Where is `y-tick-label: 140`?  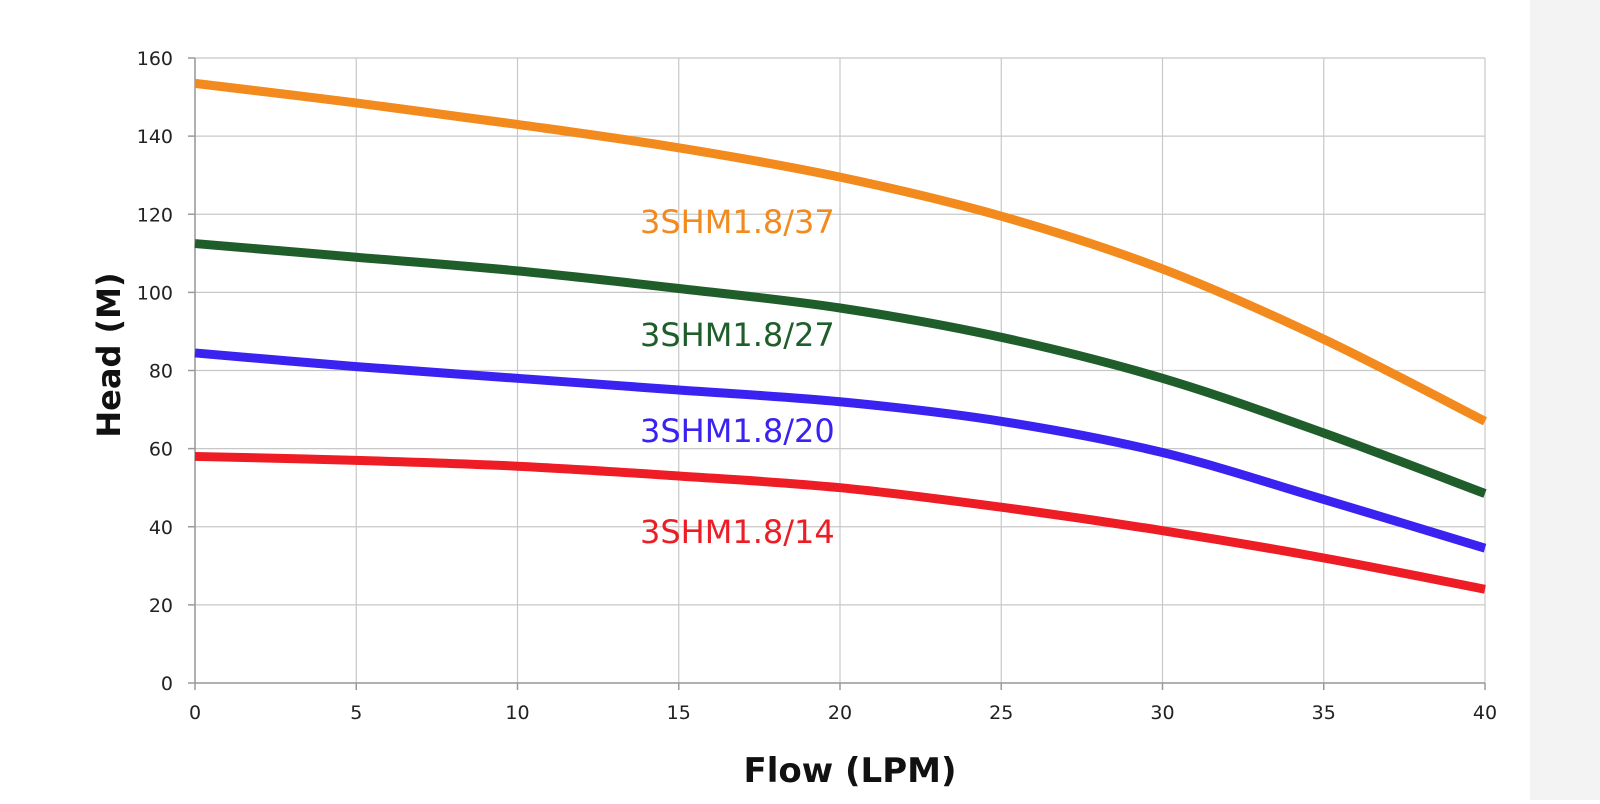 y-tick-label: 140 is located at coordinates (155, 137).